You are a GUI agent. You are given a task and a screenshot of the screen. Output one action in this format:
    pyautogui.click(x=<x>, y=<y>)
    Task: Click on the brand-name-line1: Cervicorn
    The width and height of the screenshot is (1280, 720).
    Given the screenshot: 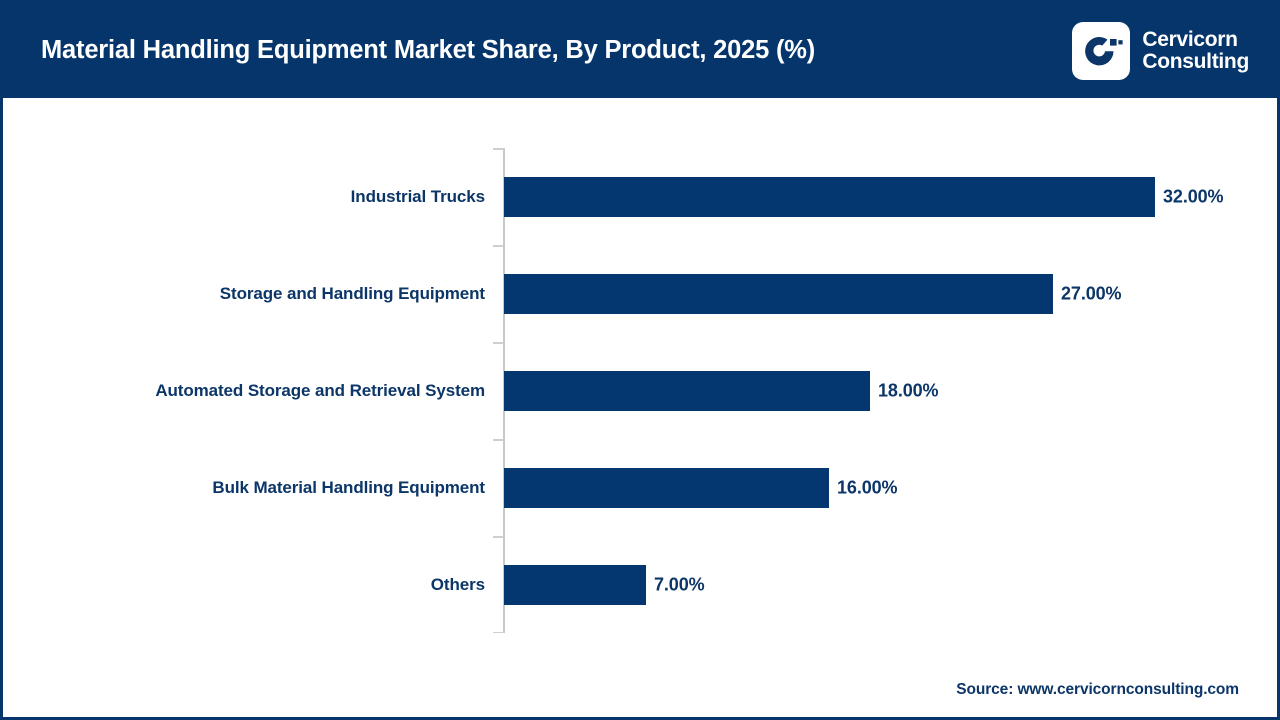 What is the action you would take?
    pyautogui.click(x=1190, y=39)
    